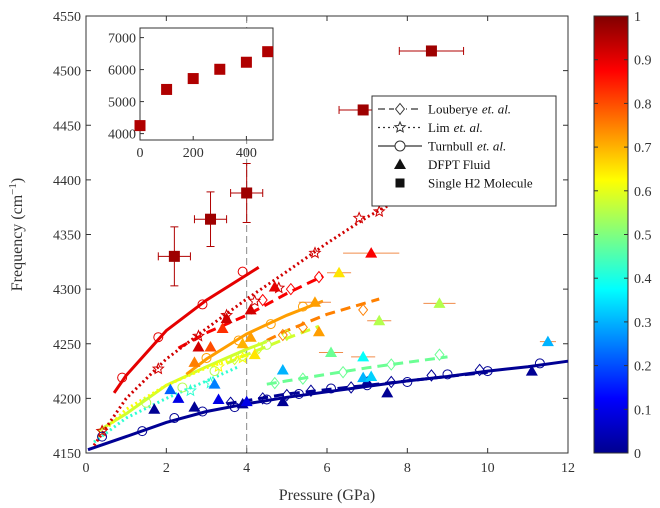  Describe the element at coordinates (568, 468) in the screenshot. I see `x-tick-label: 12` at that location.